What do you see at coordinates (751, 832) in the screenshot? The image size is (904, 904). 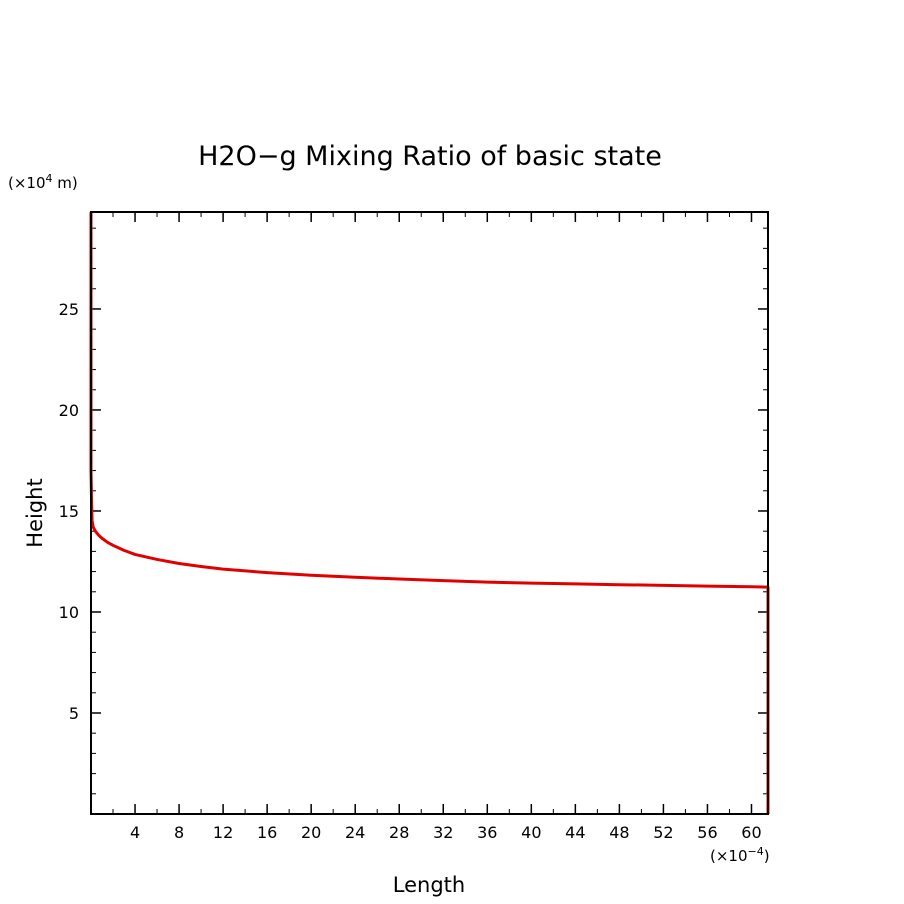 I see `x-tick-label: 60` at bounding box center [751, 832].